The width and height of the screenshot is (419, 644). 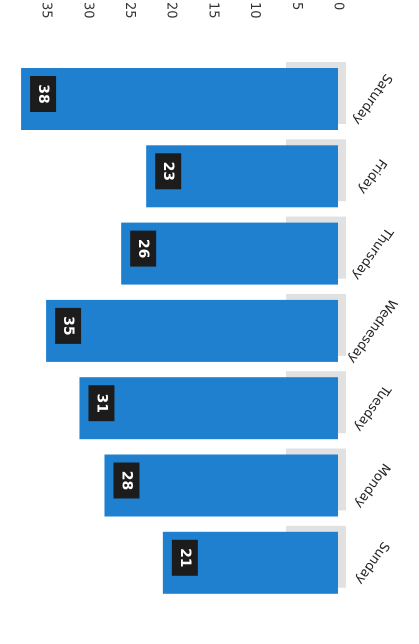 I want to click on tick-label: 20, so click(x=171, y=10).